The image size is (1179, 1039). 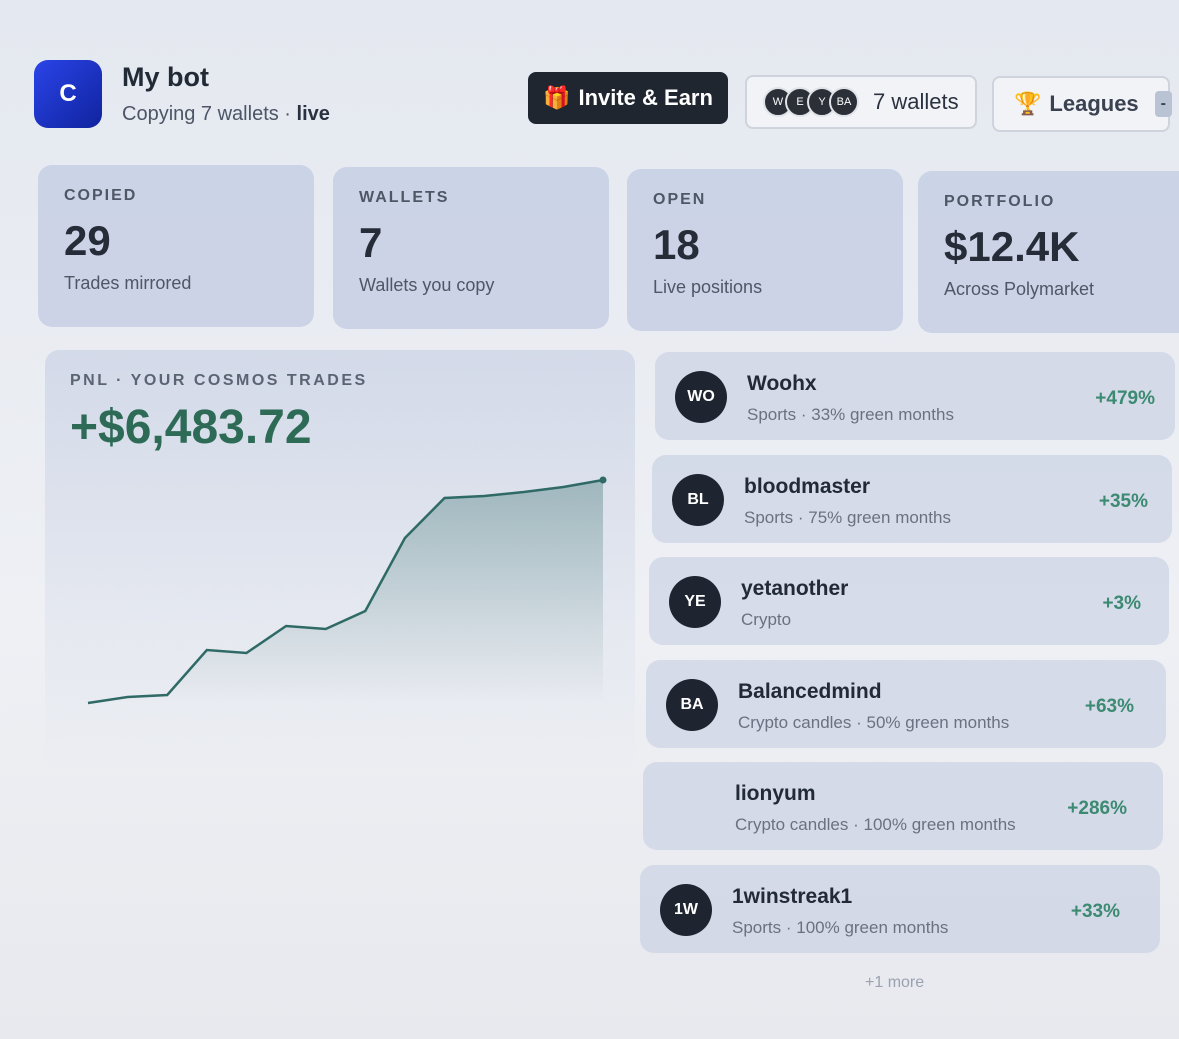 I want to click on stat-value: 18, so click(x=676, y=244).